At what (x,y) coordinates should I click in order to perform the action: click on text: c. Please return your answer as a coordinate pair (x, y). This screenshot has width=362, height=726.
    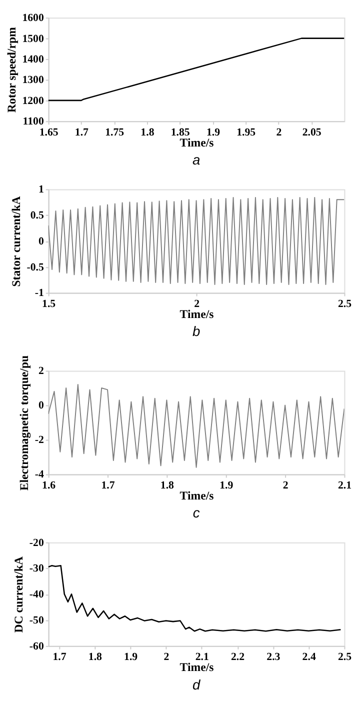
    Looking at the image, I should click on (196, 513).